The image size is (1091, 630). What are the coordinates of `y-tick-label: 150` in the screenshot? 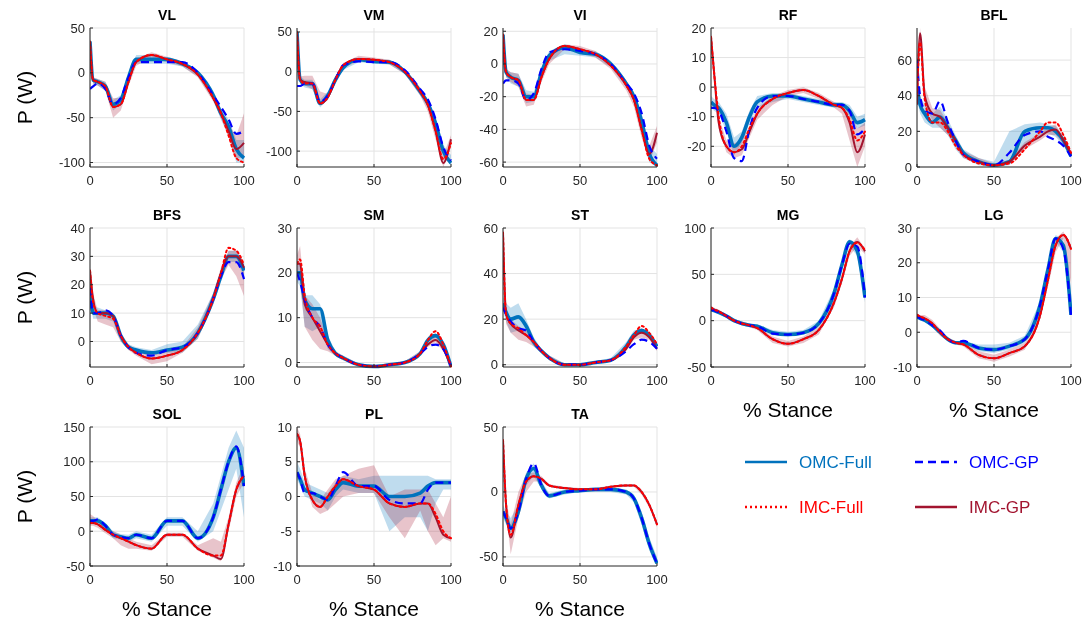 It's located at (74, 427).